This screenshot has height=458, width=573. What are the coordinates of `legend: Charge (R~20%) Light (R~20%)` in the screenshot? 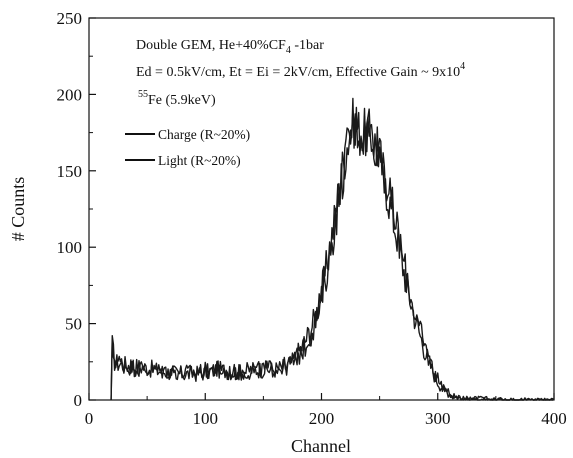 It's located at (187, 147).